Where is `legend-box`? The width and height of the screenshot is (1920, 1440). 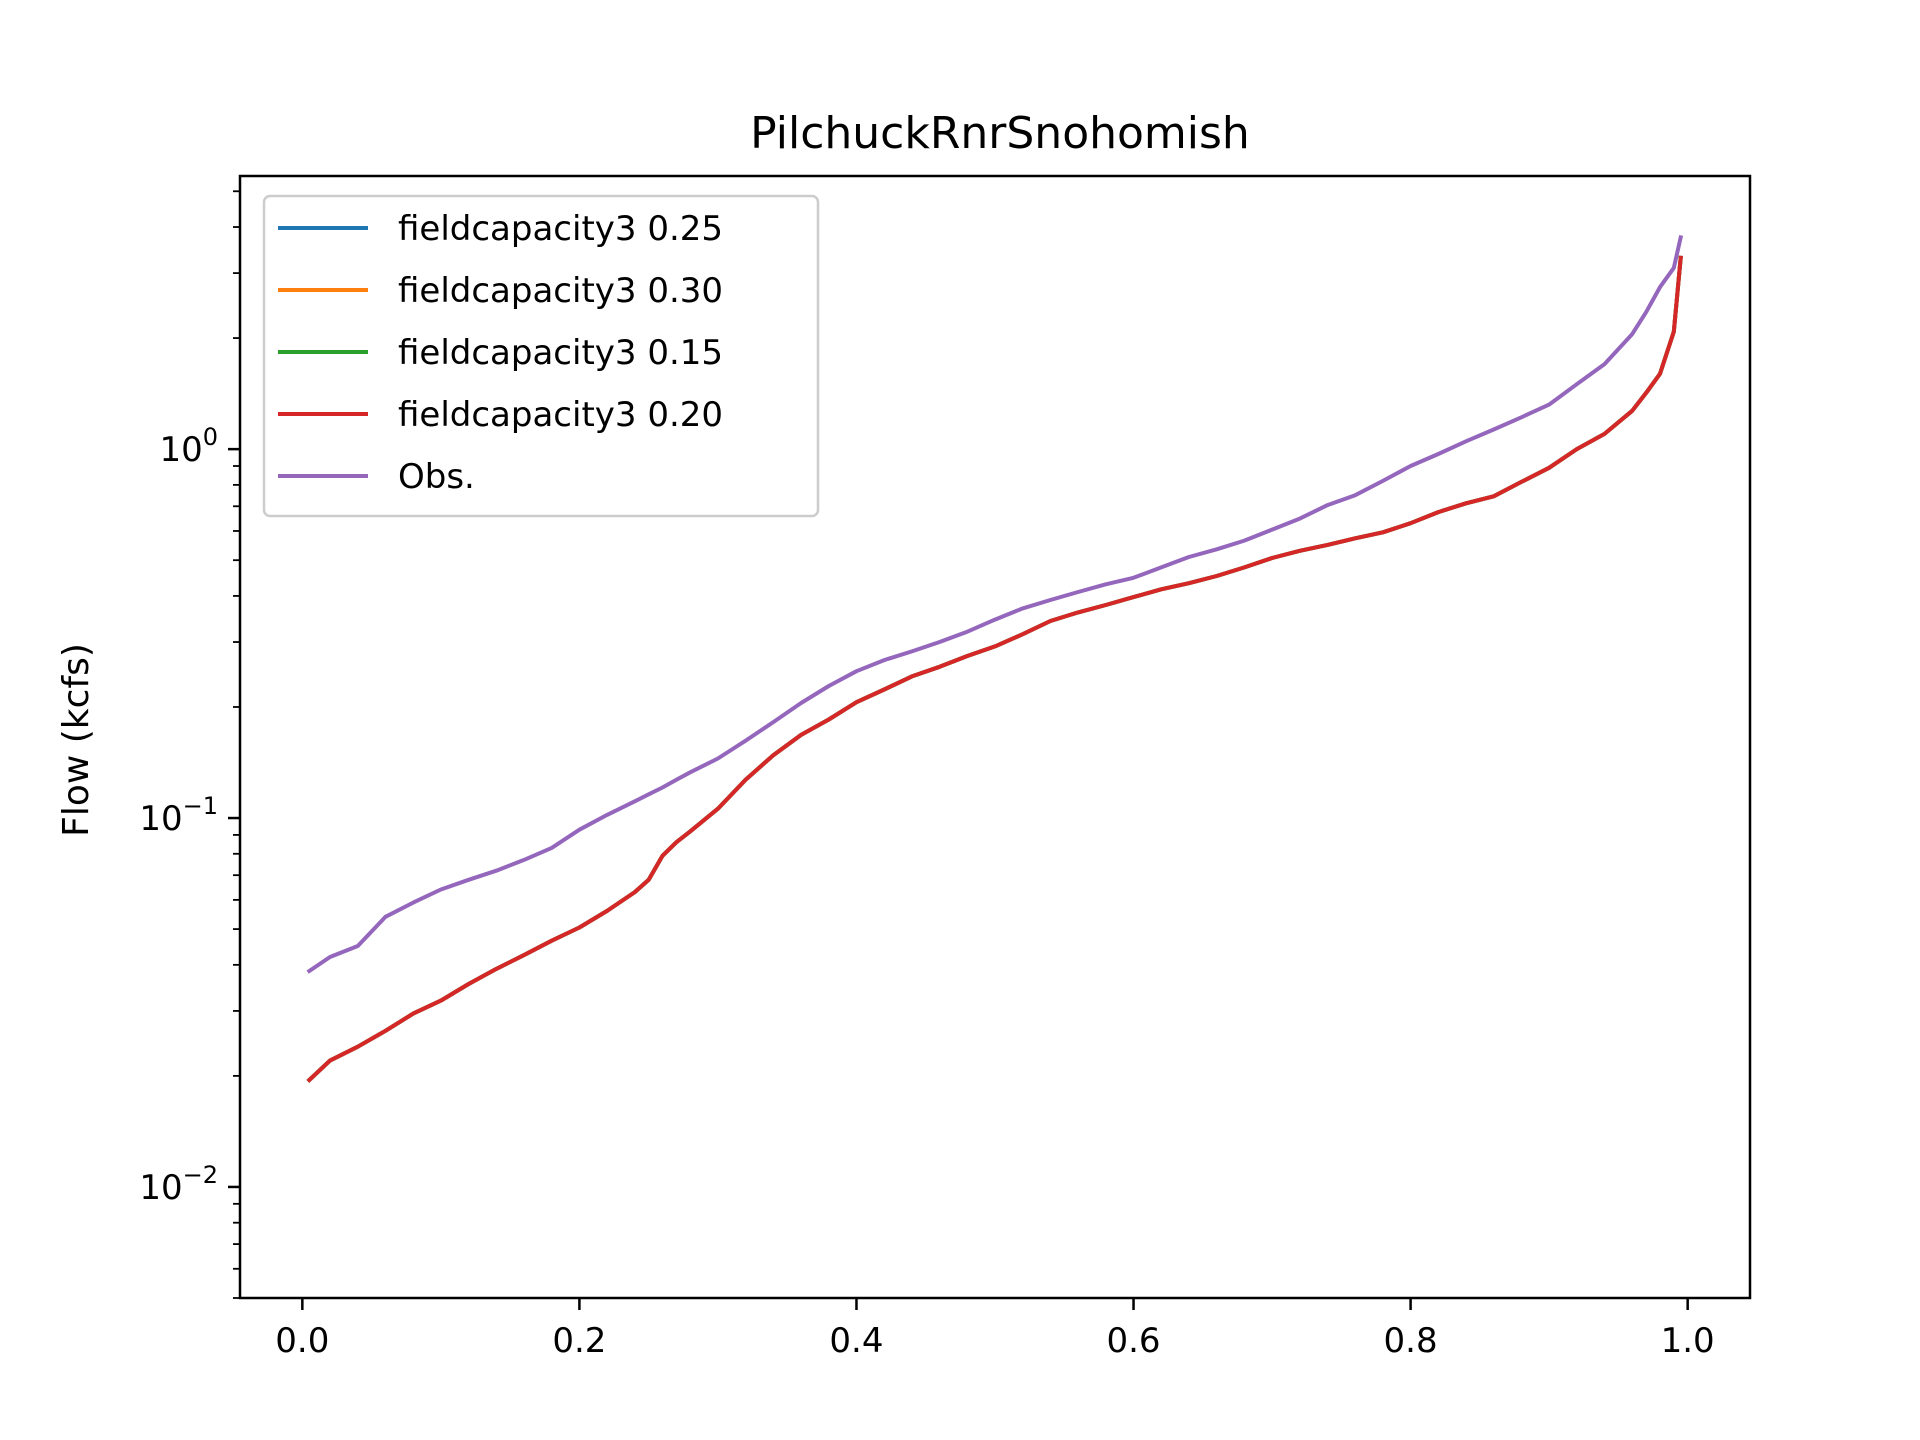
legend-box is located at coordinates (541, 356).